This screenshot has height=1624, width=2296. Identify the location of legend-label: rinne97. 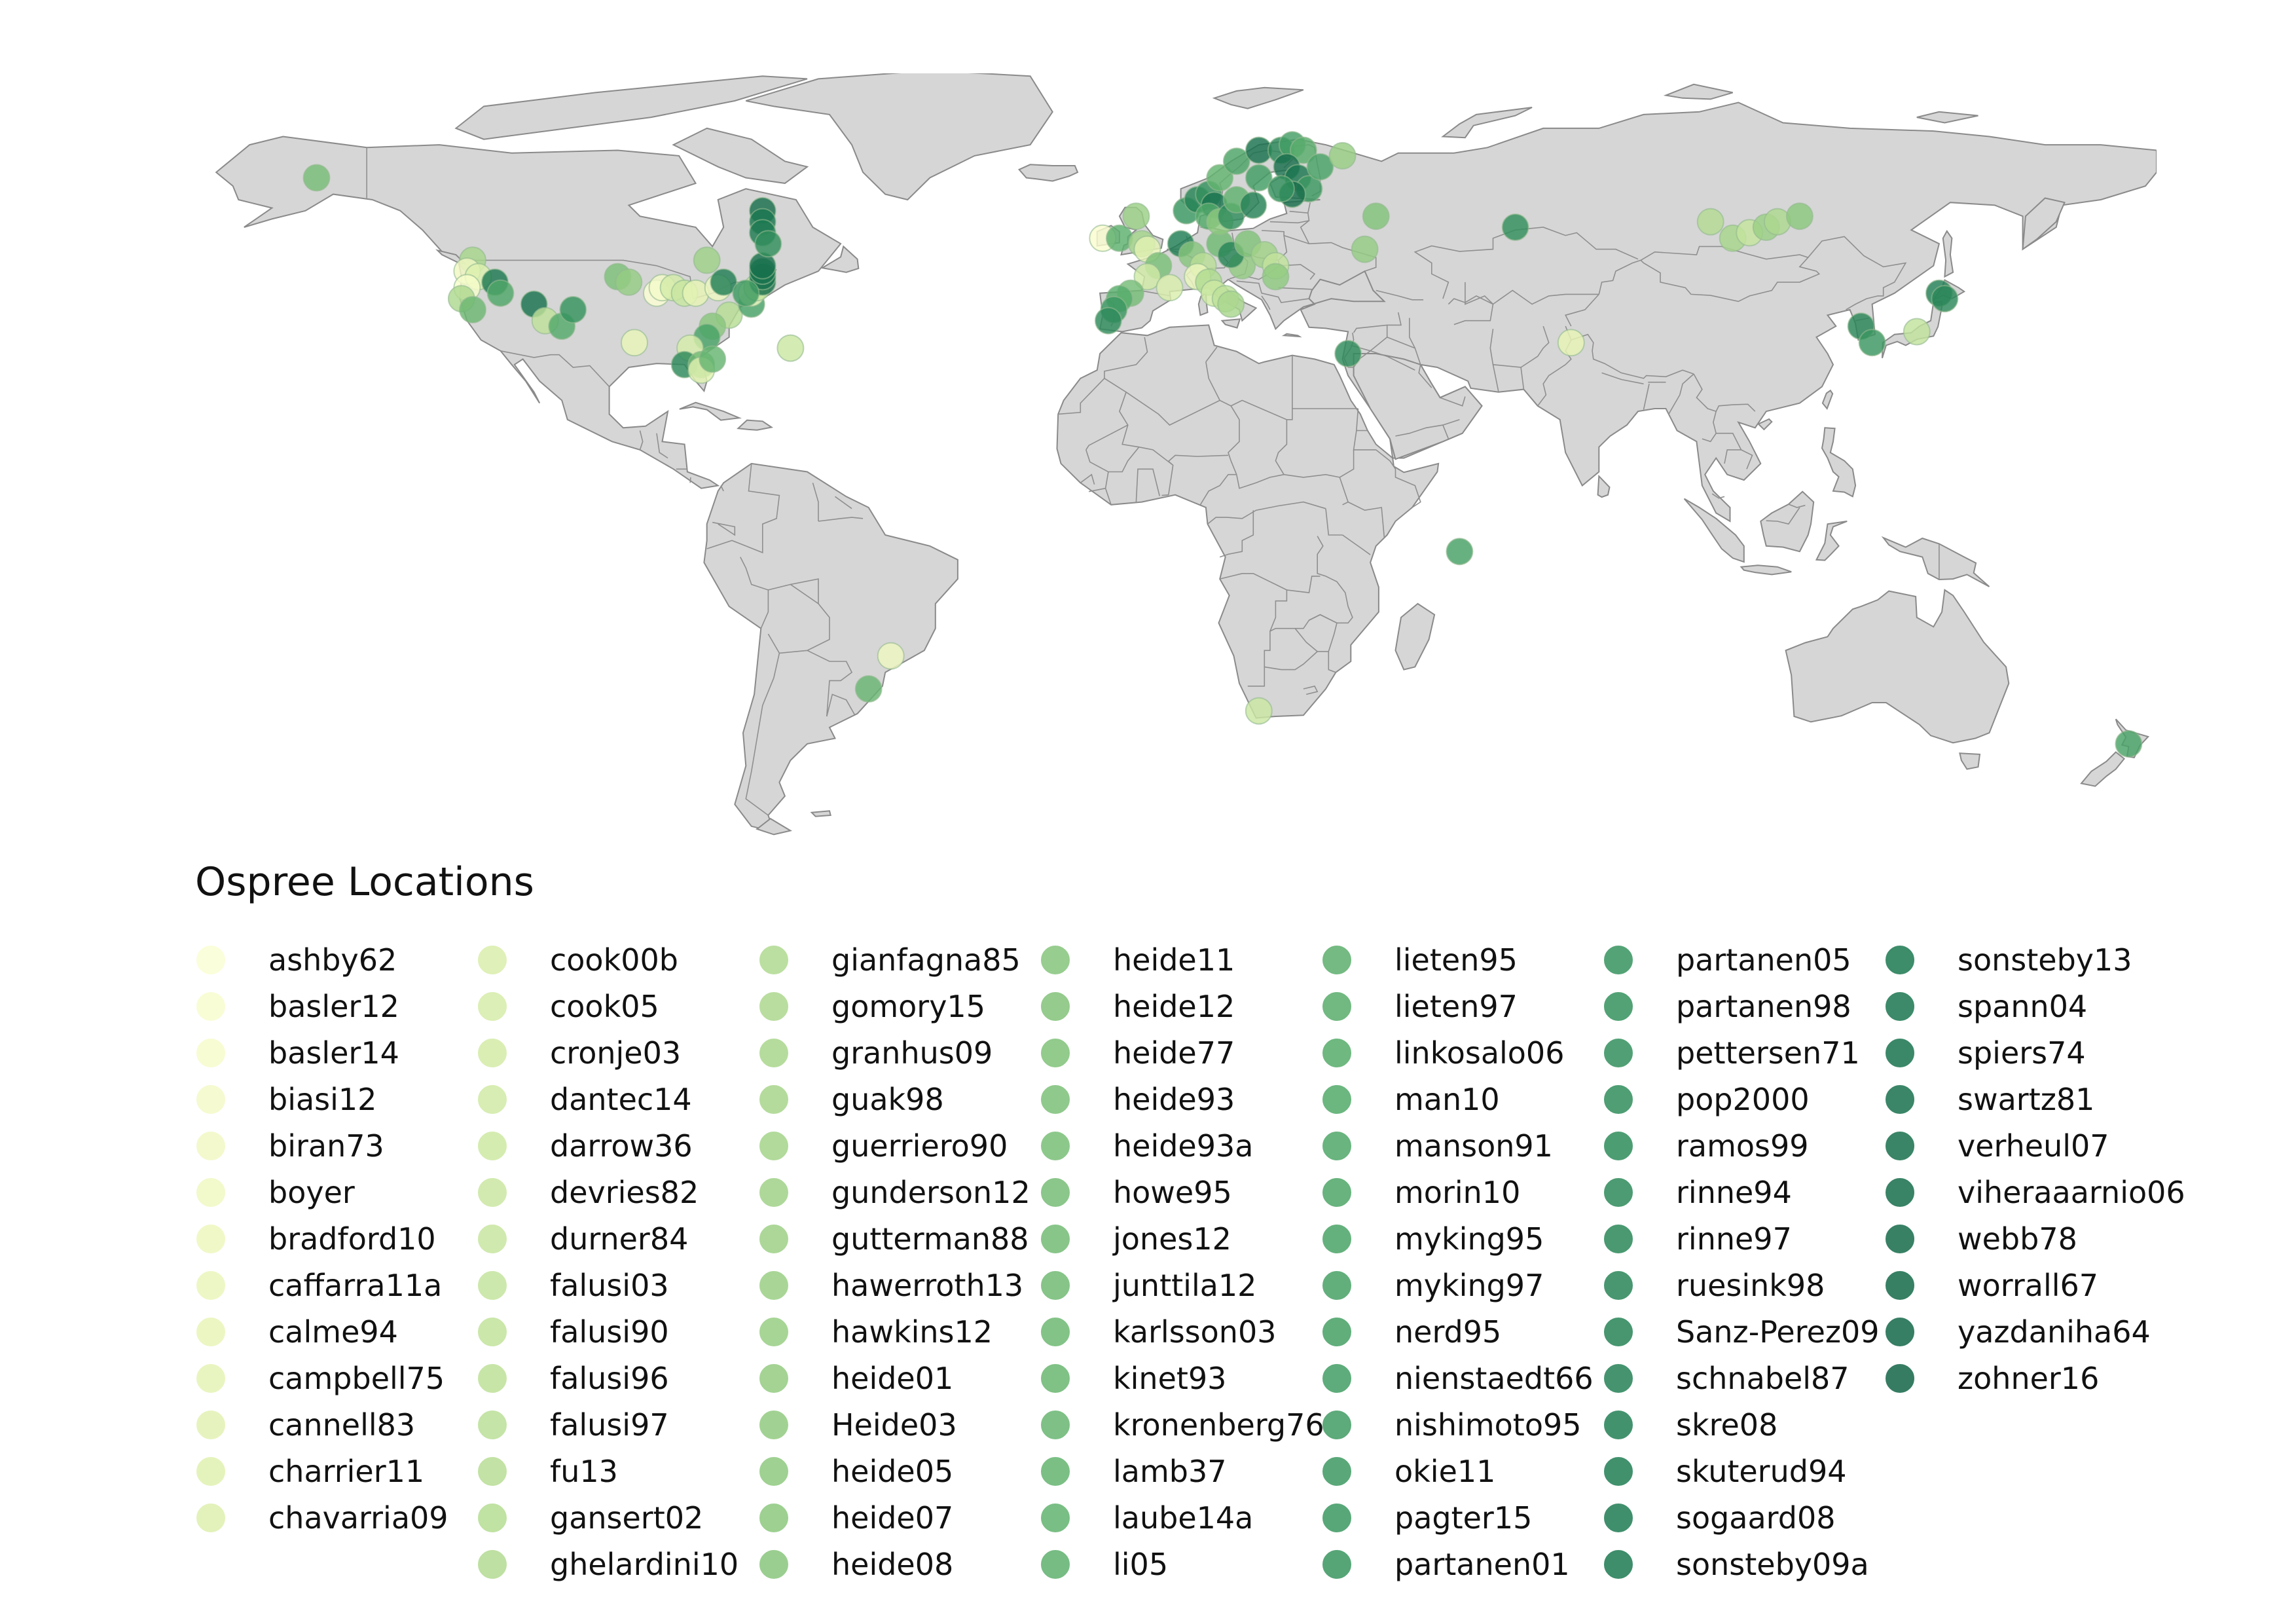
(1734, 1239).